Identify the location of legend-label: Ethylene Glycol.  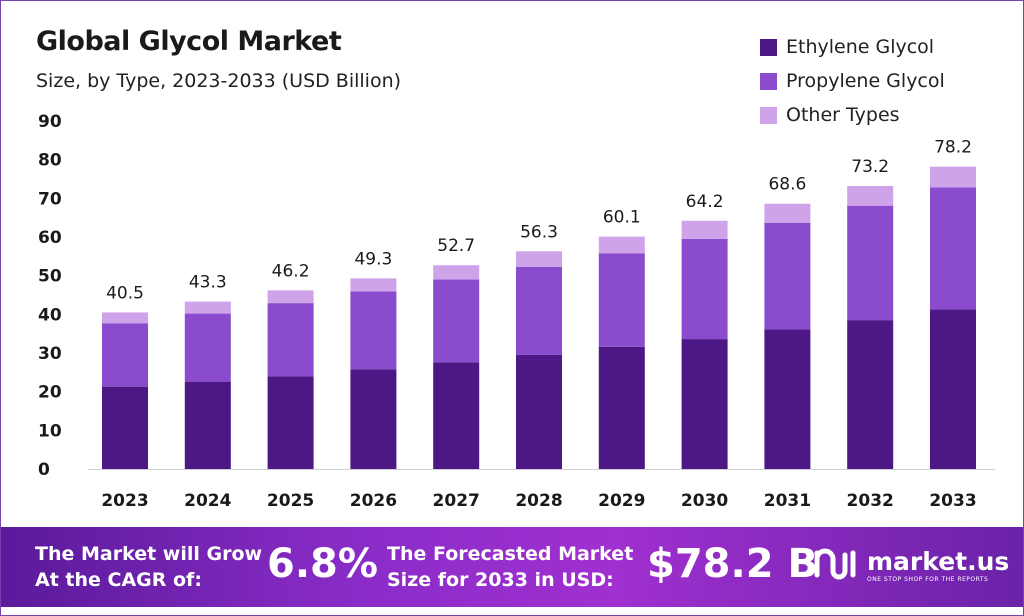
(860, 47).